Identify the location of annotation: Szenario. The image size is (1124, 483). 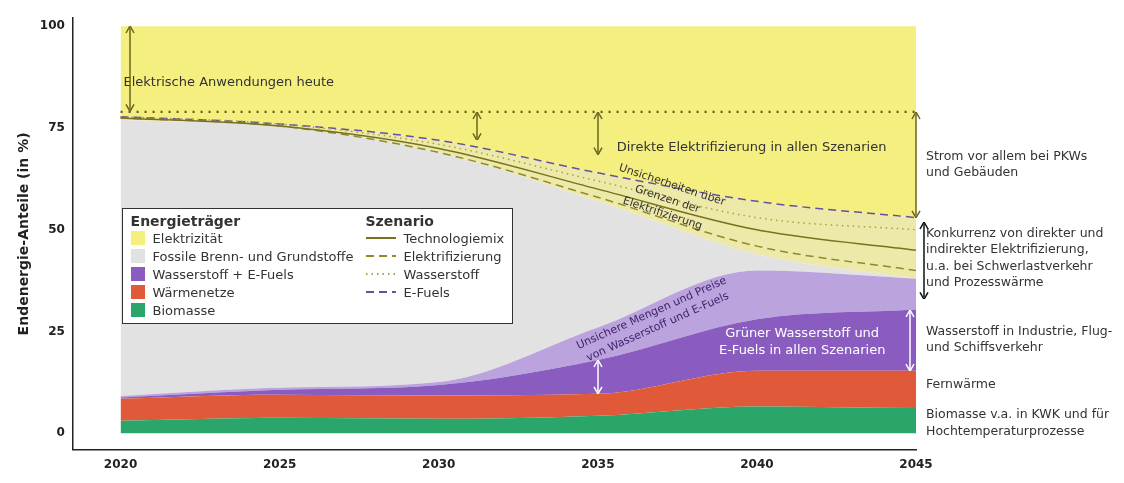
(400, 221).